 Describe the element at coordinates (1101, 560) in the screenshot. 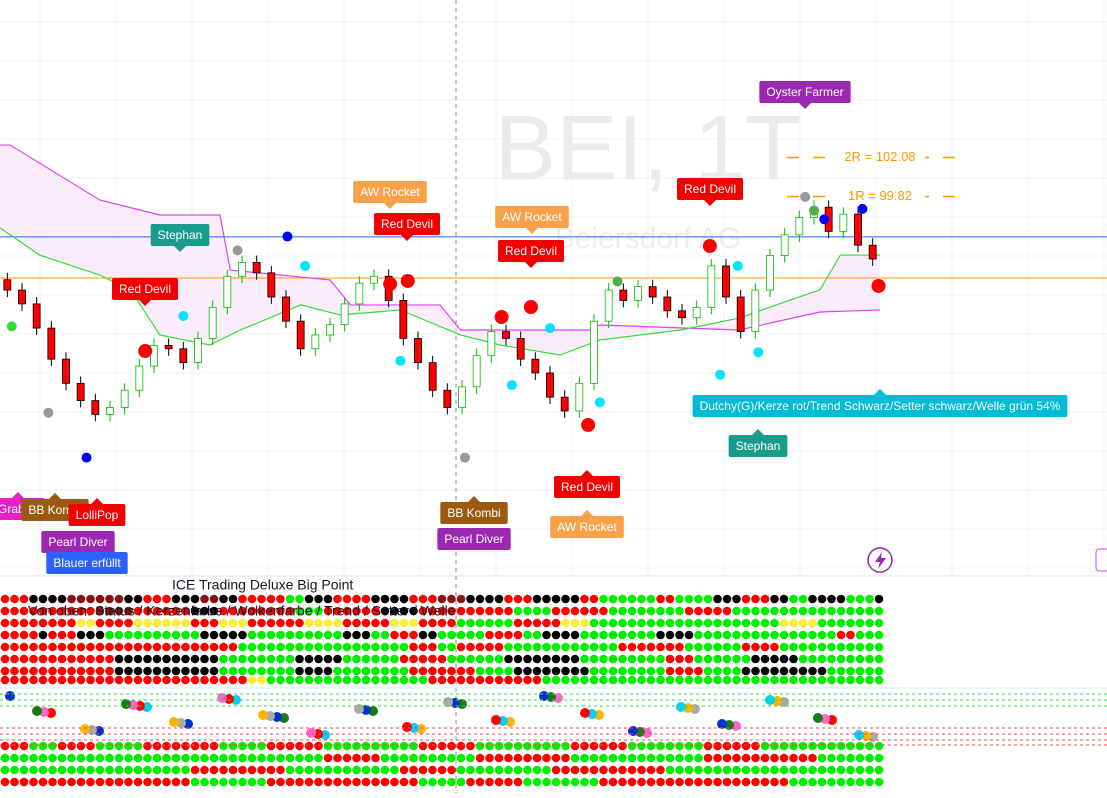

I see `side-button` at that location.